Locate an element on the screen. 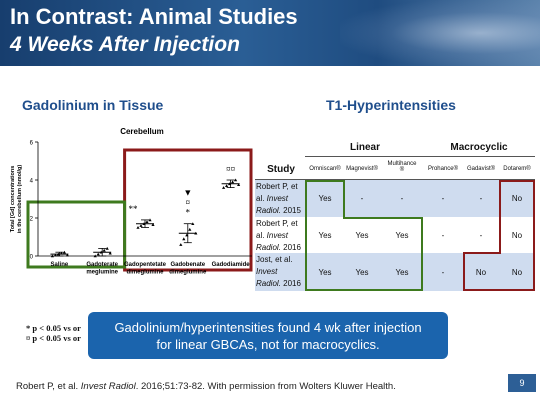 The image size is (540, 405). significance-mark: ▼ is located at coordinates (187, 193).